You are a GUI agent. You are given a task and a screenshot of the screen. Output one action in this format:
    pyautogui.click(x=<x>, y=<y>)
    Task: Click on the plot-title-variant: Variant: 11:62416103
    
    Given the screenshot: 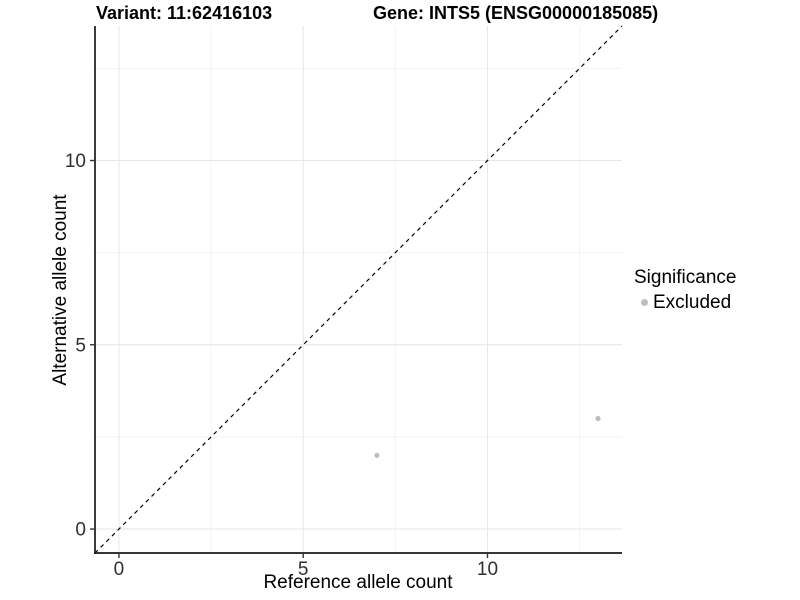 What is the action you would take?
    pyautogui.click(x=184, y=13)
    